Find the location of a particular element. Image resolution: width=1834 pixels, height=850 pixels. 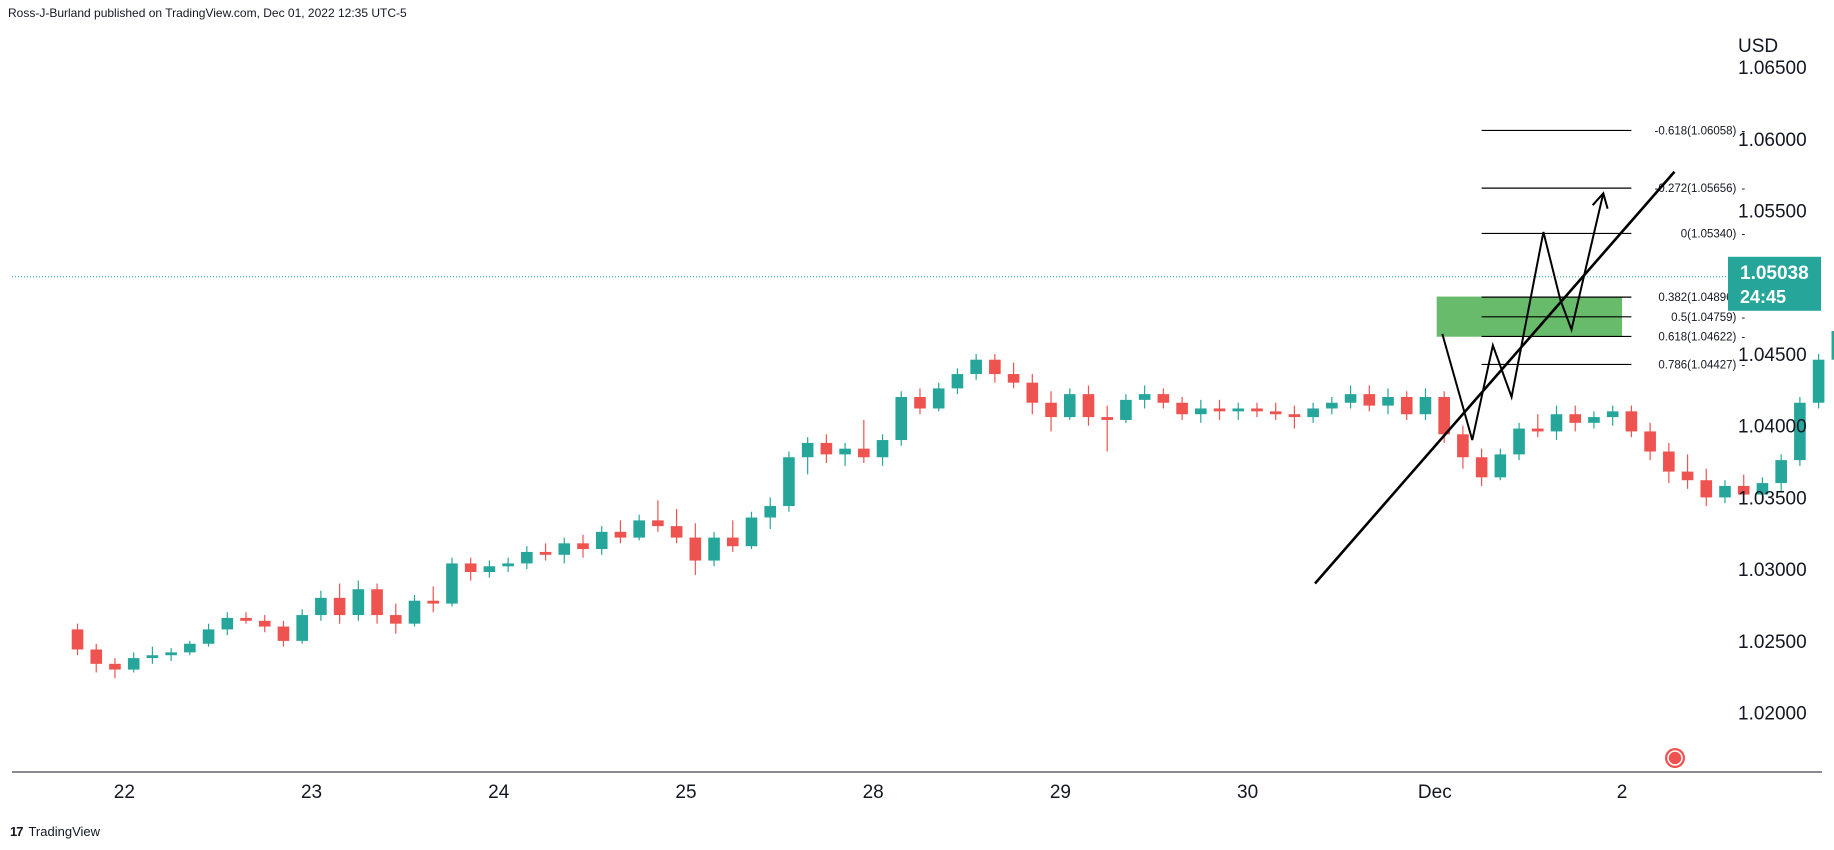

price-tick-label: 1.02000 is located at coordinates (1772, 714).